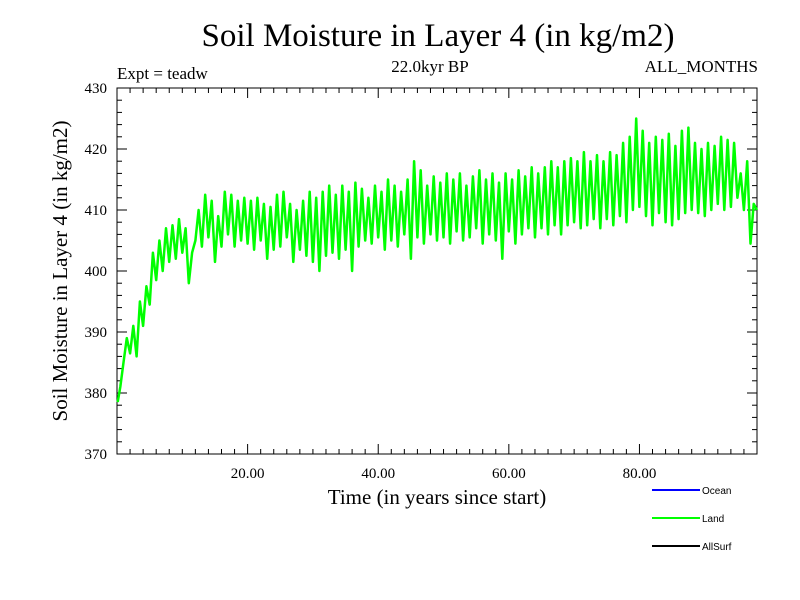 This screenshot has width=800, height=600. Describe the element at coordinates (96, 333) in the screenshot. I see `y-tick-label: 390` at that location.